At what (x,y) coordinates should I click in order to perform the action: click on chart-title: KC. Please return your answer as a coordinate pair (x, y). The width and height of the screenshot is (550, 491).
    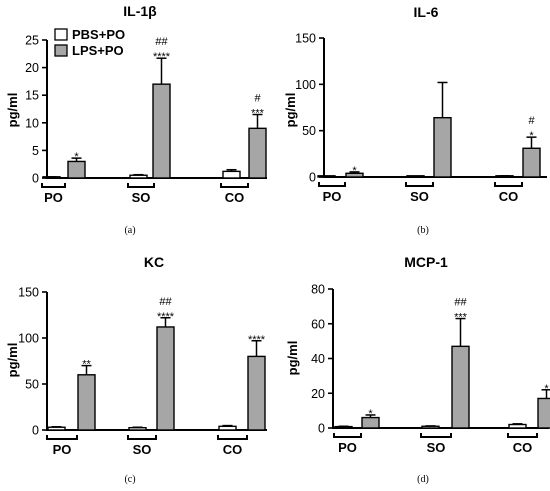
    Looking at the image, I should click on (154, 262).